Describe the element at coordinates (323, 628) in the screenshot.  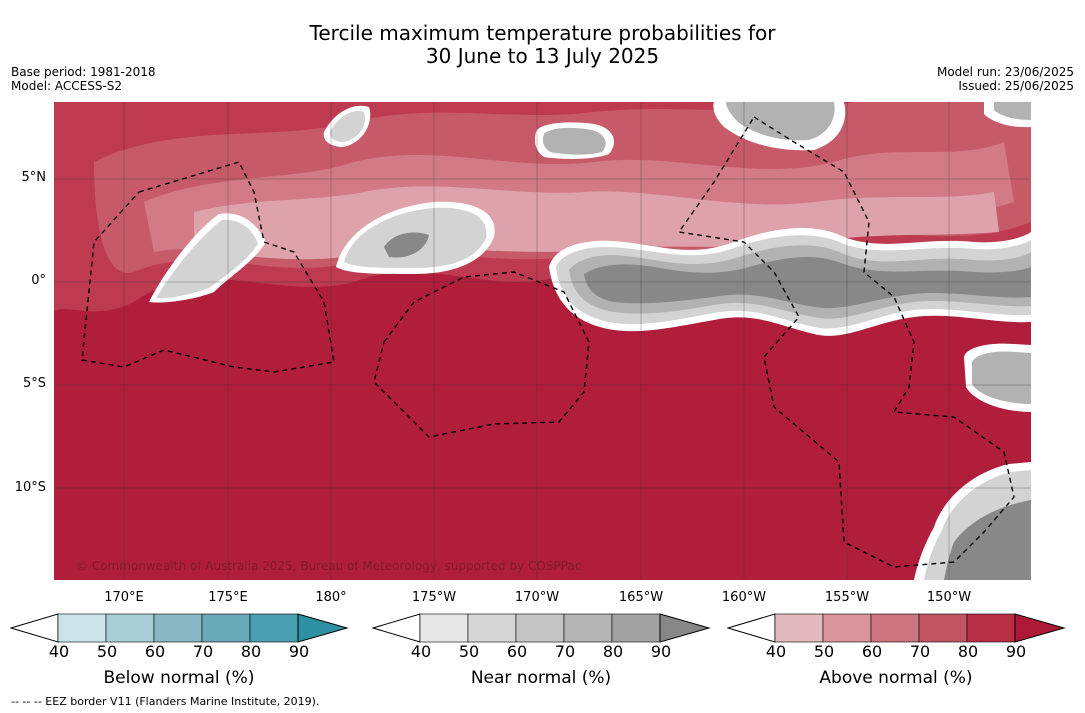
I see `cbar-below-max-arrow` at that location.